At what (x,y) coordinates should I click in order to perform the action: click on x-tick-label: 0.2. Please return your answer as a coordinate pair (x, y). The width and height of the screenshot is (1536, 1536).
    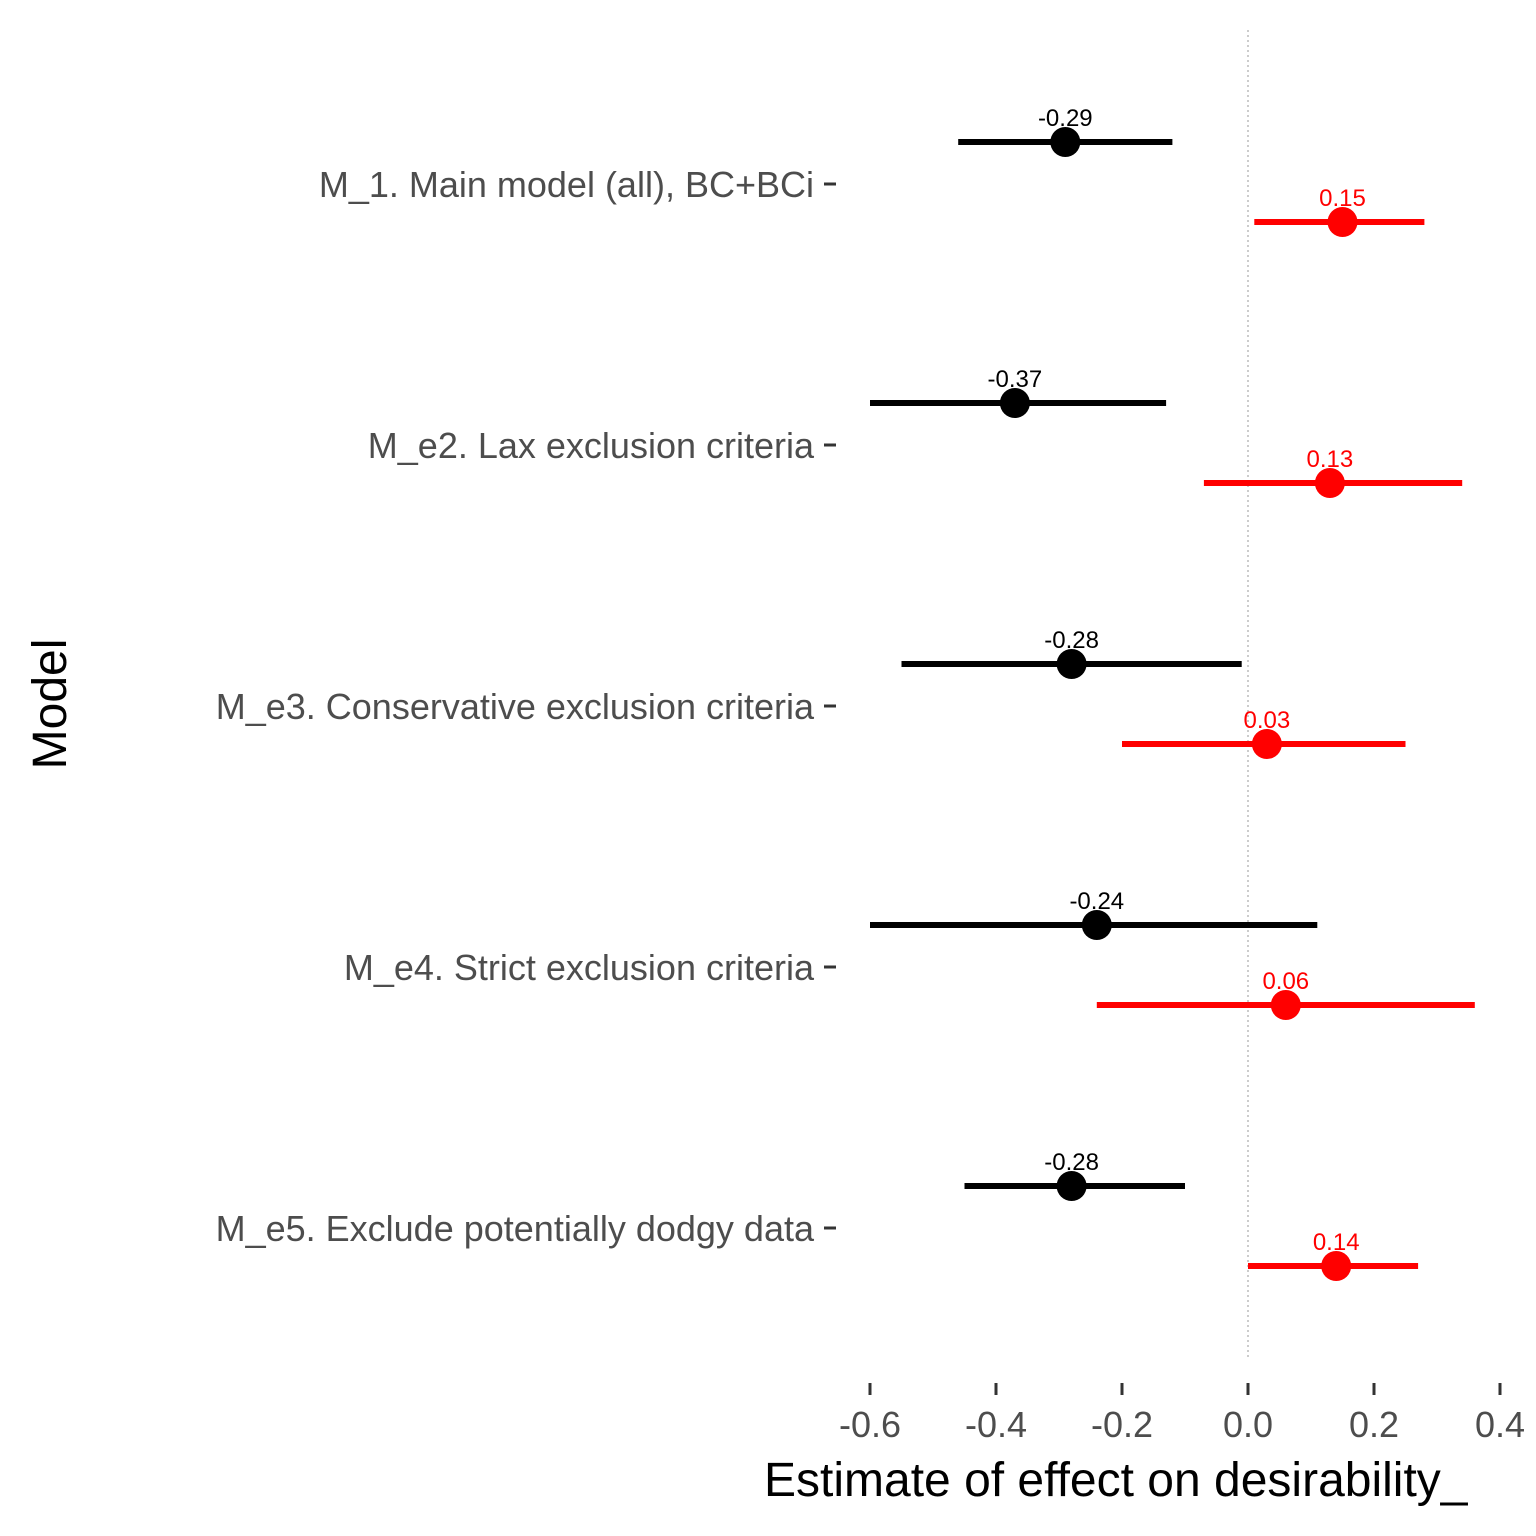
    Looking at the image, I should click on (1374, 1424).